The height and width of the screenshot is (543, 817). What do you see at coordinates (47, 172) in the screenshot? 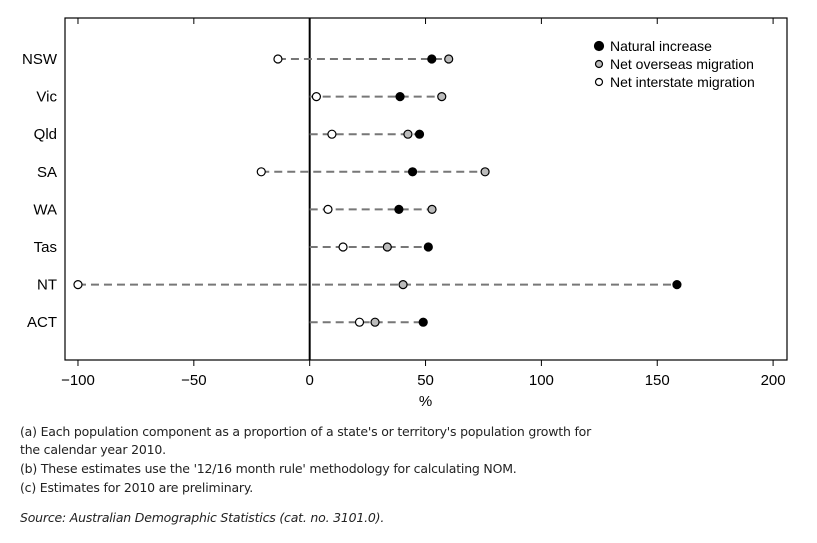
I see `category-label: SA` at bounding box center [47, 172].